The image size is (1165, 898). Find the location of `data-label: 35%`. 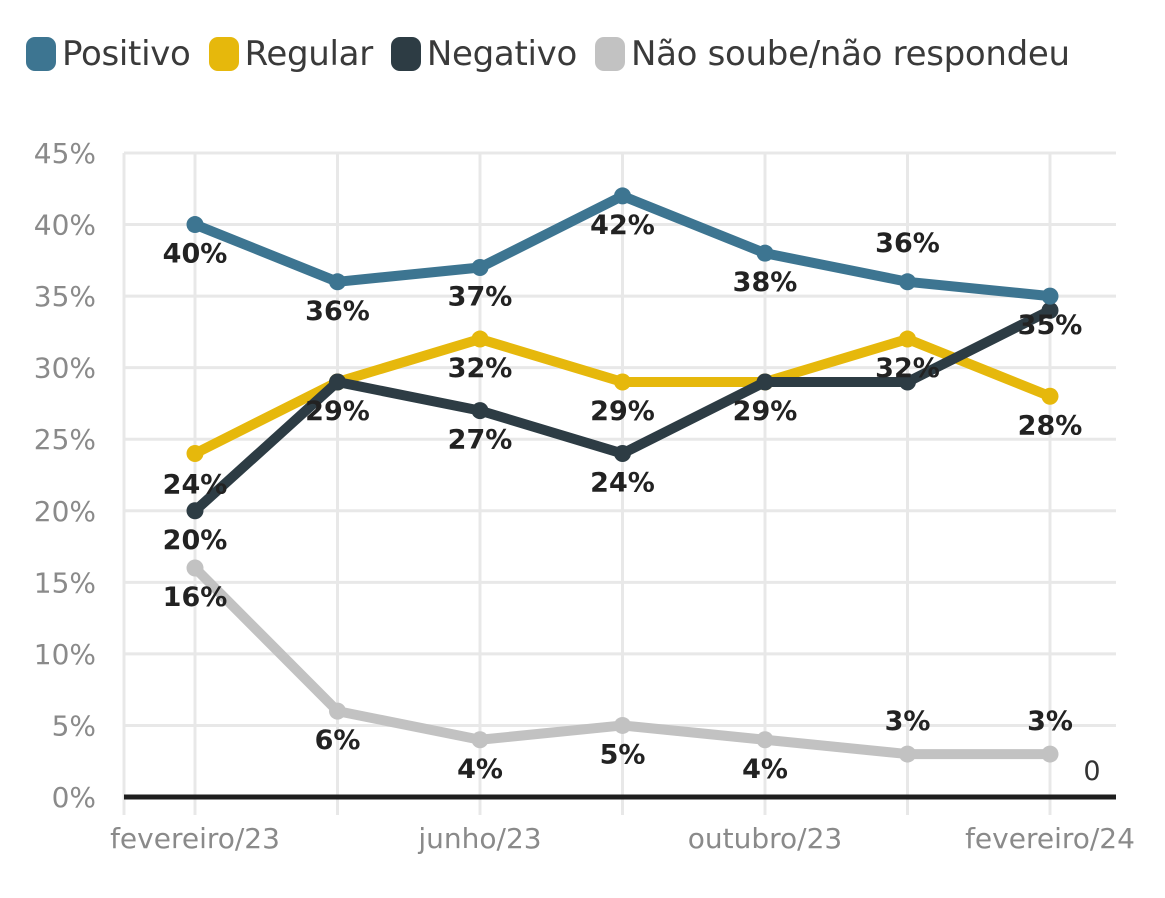

data-label: 35% is located at coordinates (1050, 325).